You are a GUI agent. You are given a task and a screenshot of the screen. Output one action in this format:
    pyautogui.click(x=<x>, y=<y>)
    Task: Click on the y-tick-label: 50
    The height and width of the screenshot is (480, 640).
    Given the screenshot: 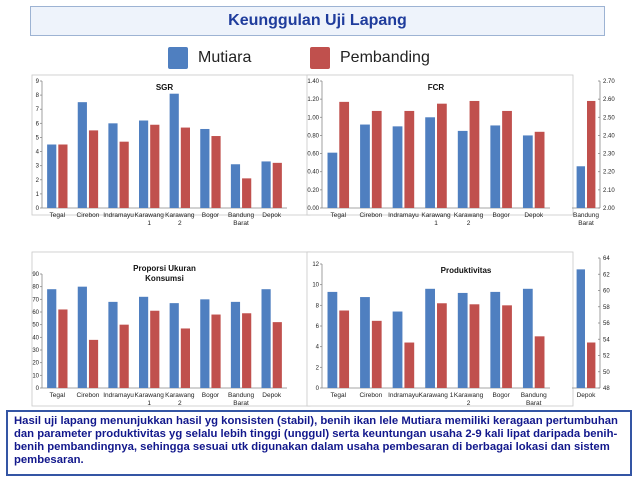 What is the action you would take?
    pyautogui.click(x=35, y=326)
    